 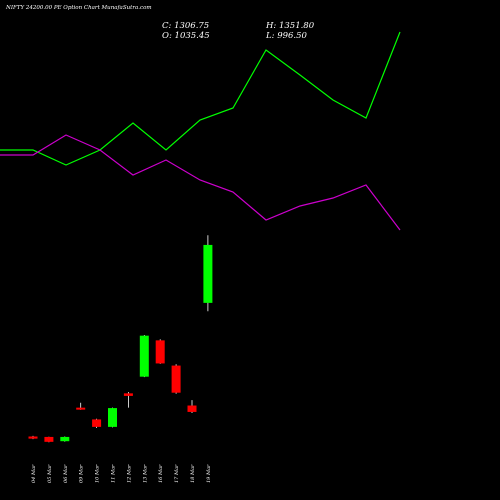 What do you see at coordinates (66, 473) in the screenshot?
I see `x-tick-label: 06 Mar` at bounding box center [66, 473].